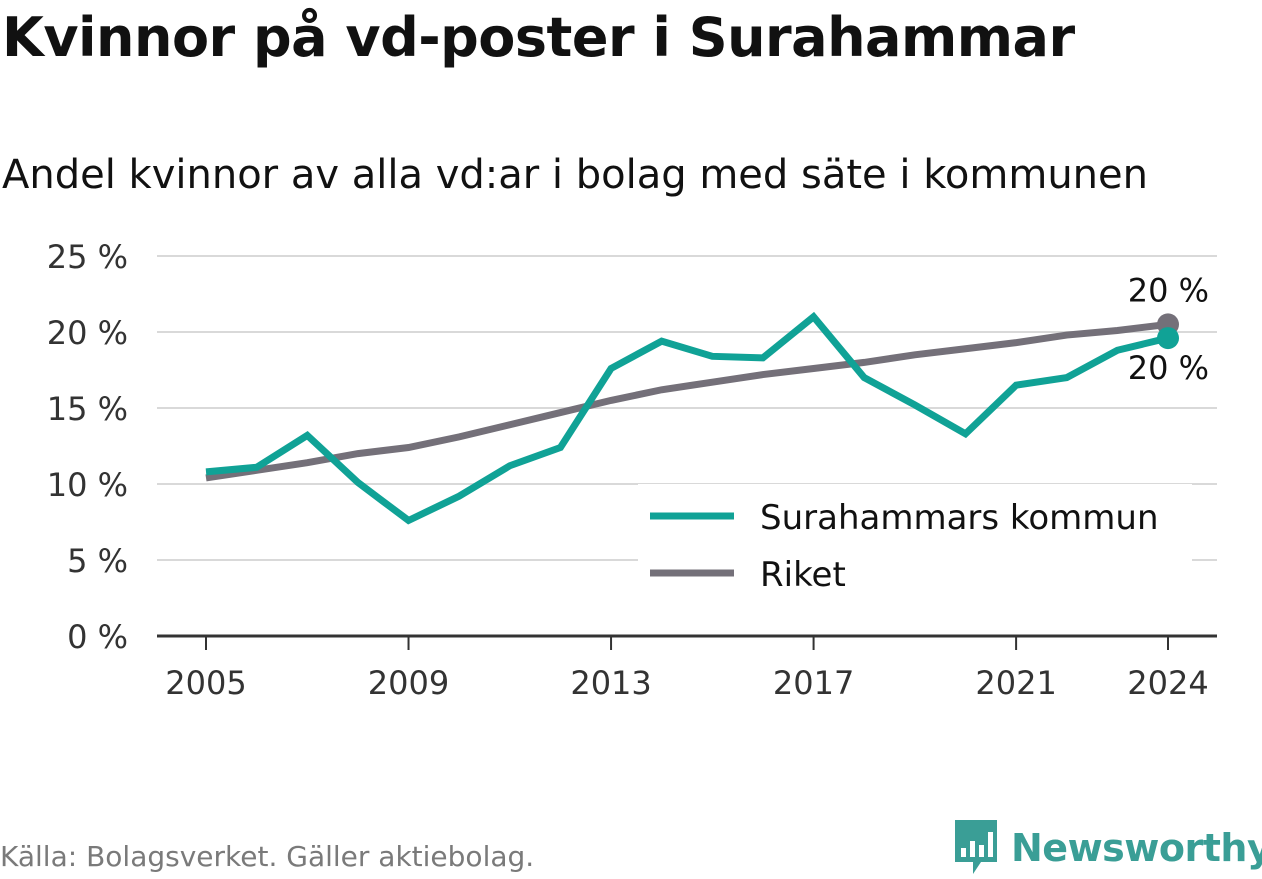 Image resolution: width=1262 pixels, height=879 pixels. What do you see at coordinates (803, 575) in the screenshot?
I see `legend-label-riket: Riket` at bounding box center [803, 575].